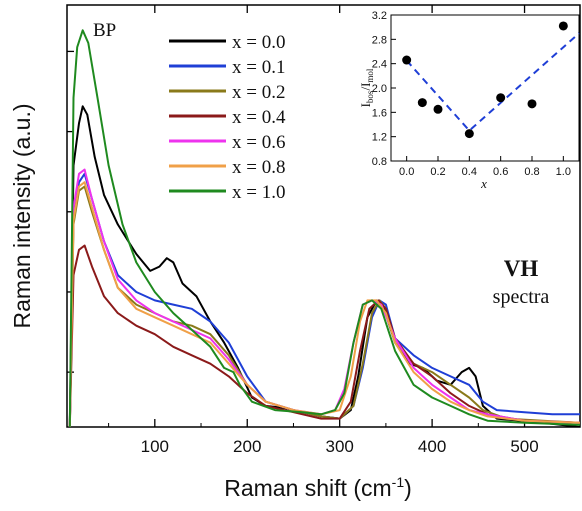 This screenshot has height=511, width=582. I want to click on x-tick-label: 500, so click(524, 446).